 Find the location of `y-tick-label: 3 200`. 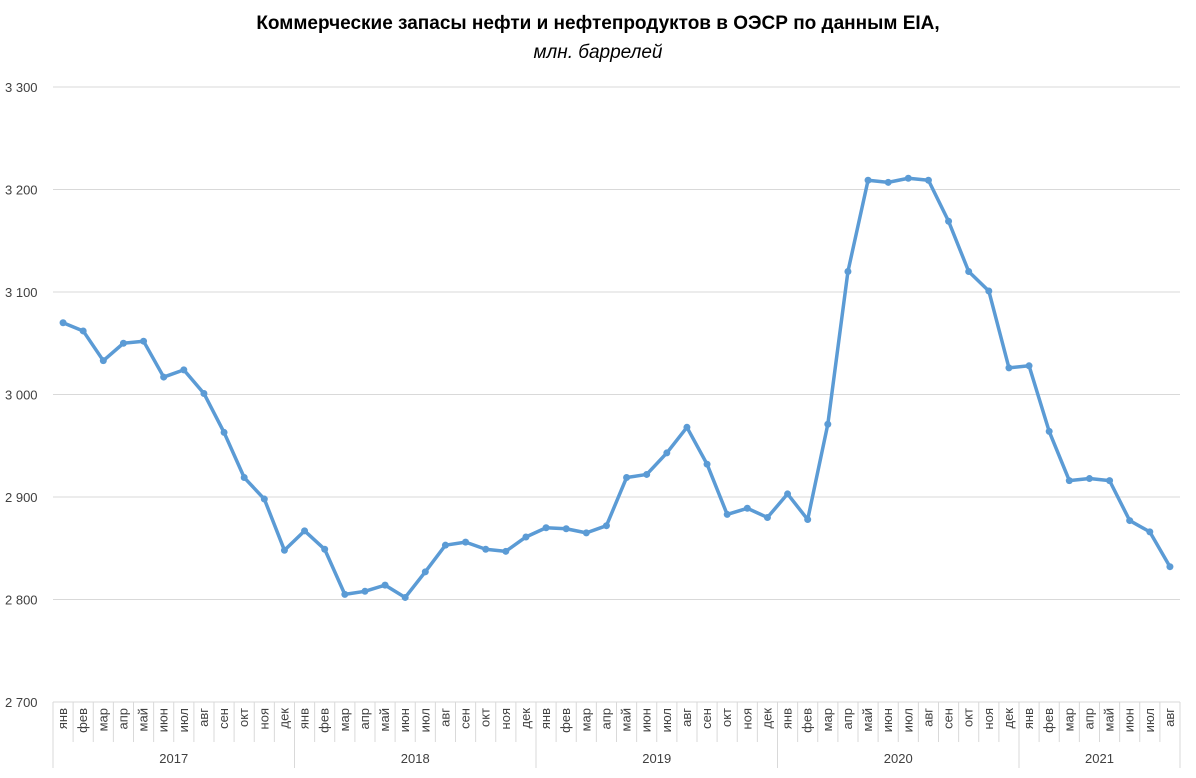

y-tick-label: 3 200 is located at coordinates (21, 190).